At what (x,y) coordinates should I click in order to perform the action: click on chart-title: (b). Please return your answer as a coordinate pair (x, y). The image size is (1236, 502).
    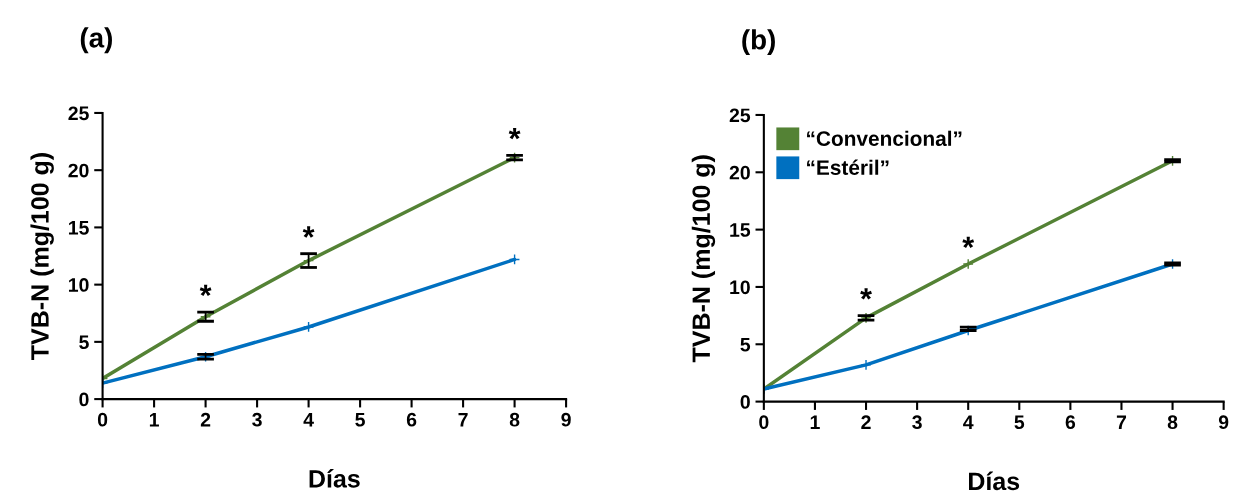
    Looking at the image, I should click on (758, 42).